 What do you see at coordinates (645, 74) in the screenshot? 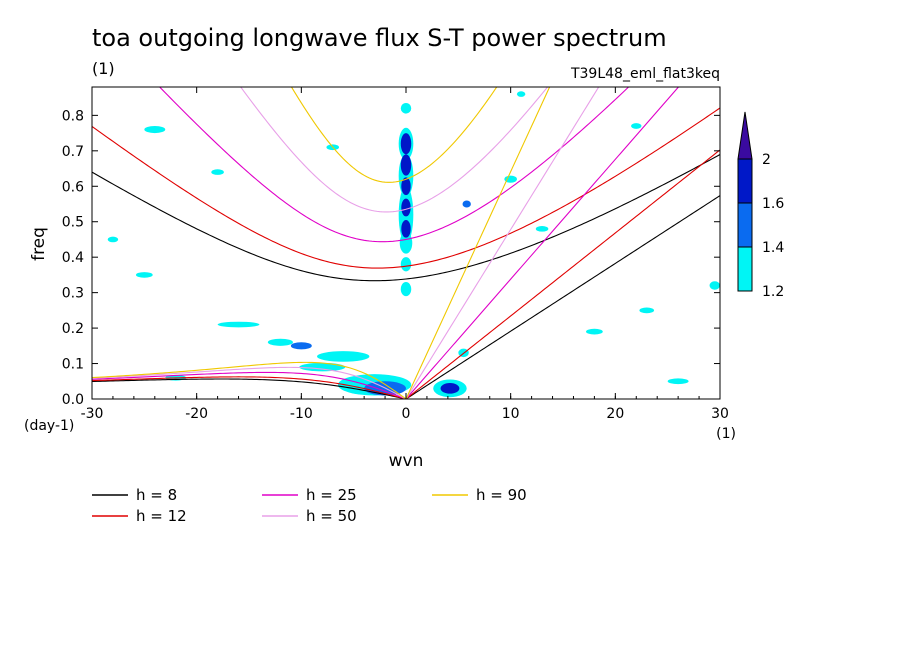
I see `chart-subtitle-right: T39L48_eml_flat3keq` at bounding box center [645, 74].